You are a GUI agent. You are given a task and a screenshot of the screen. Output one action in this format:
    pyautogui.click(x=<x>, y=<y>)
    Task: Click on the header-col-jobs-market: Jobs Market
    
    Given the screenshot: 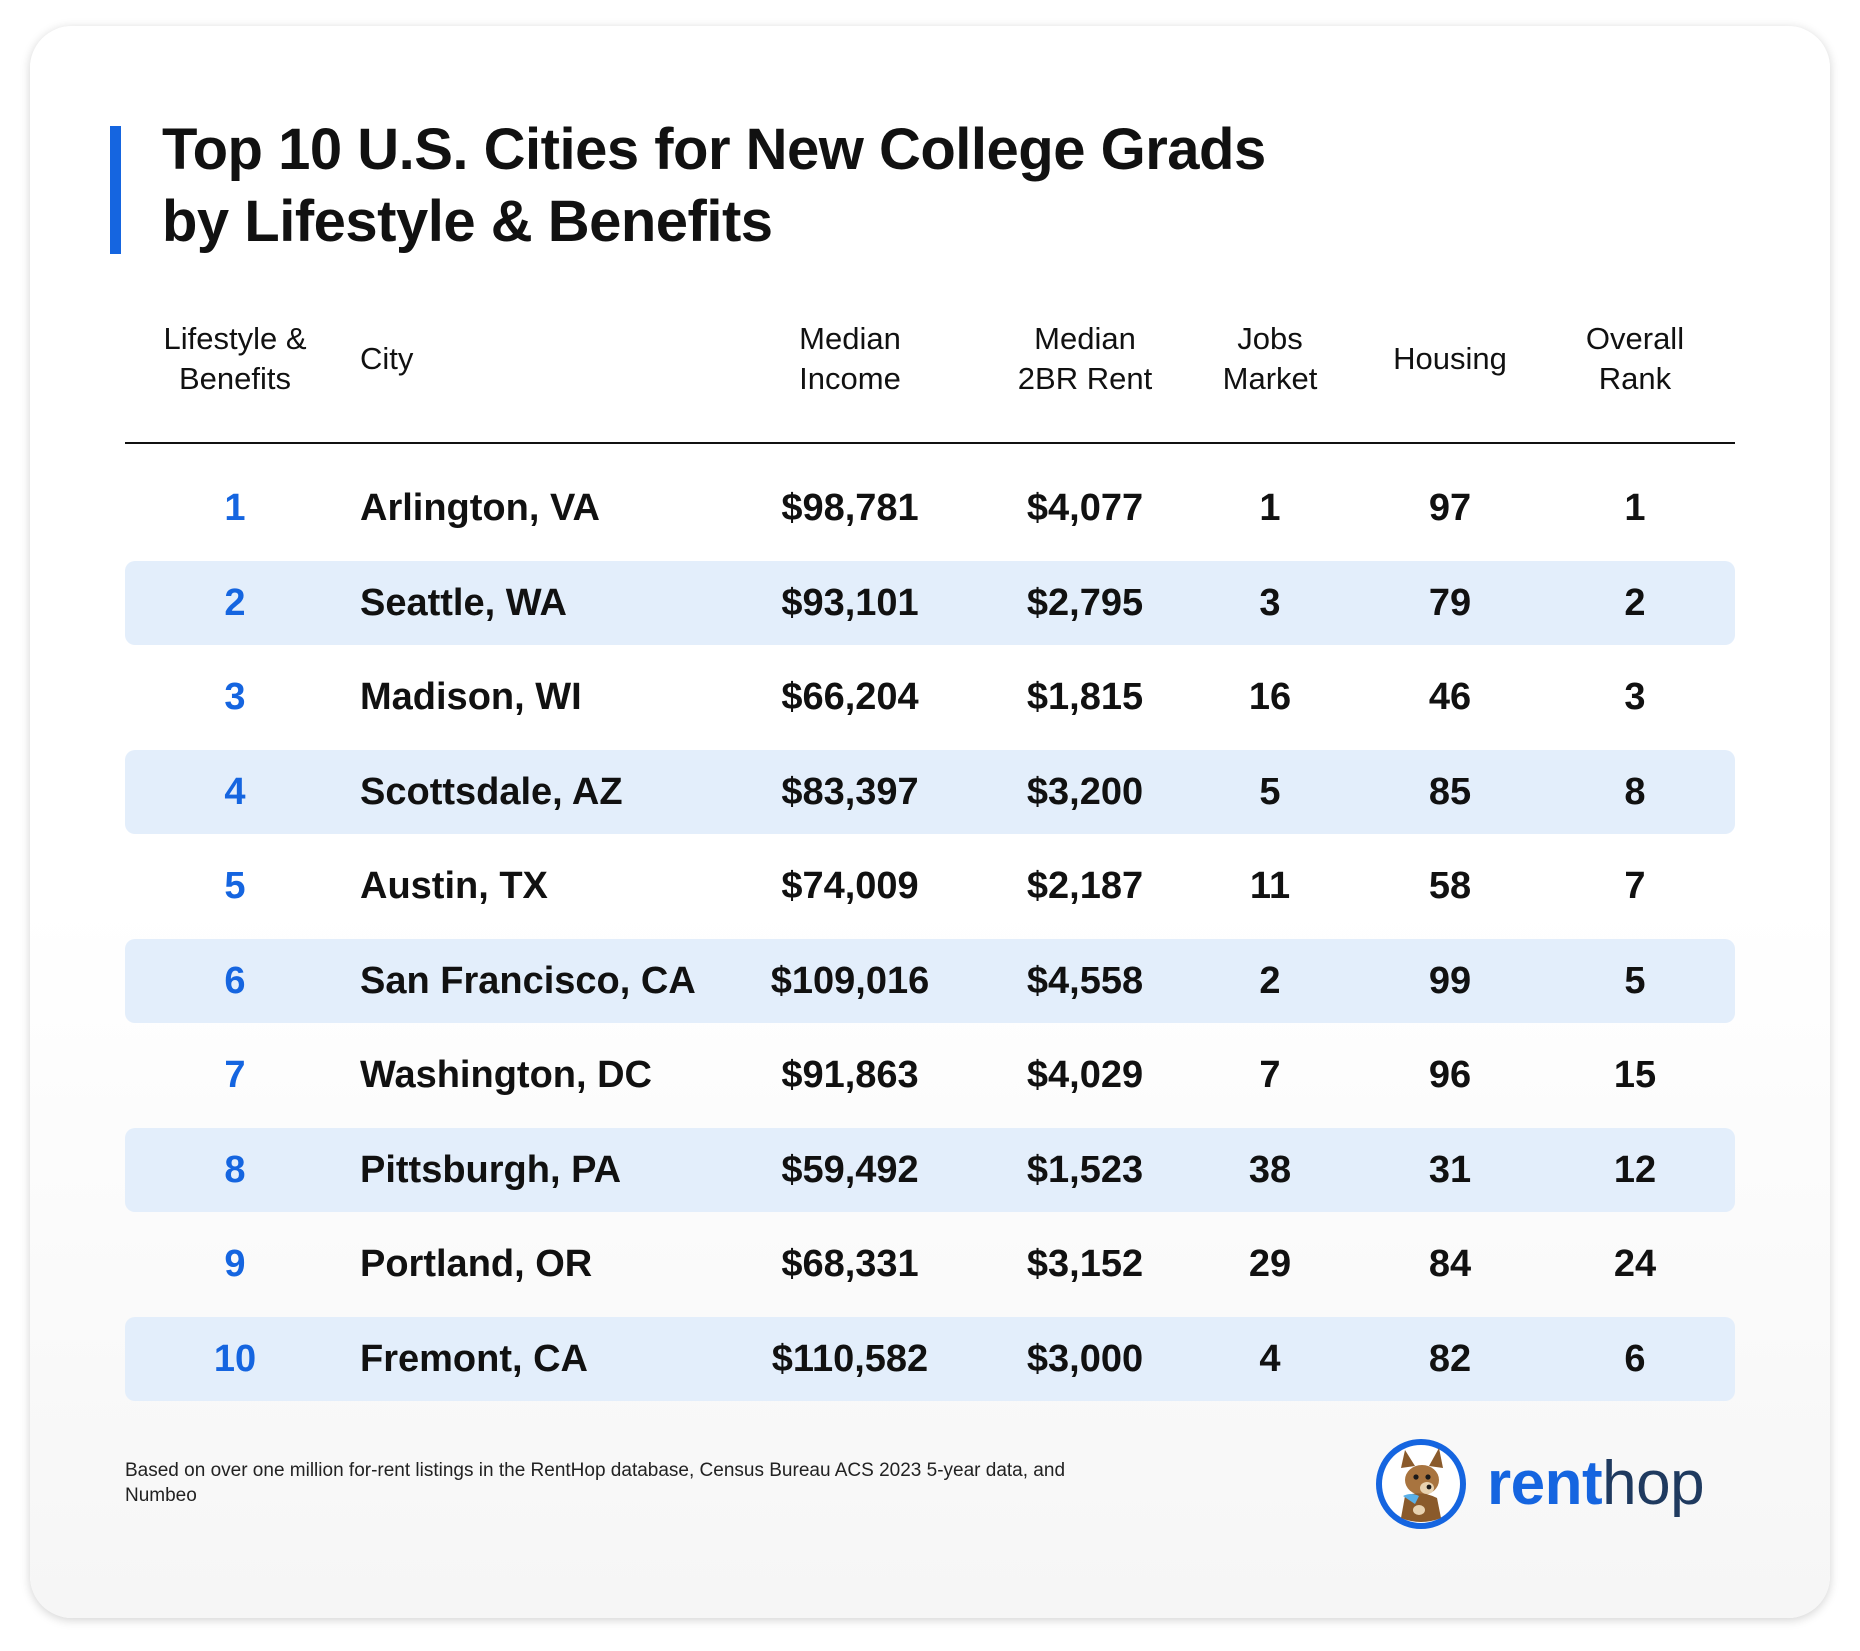 What is the action you would take?
    pyautogui.click(x=1270, y=358)
    